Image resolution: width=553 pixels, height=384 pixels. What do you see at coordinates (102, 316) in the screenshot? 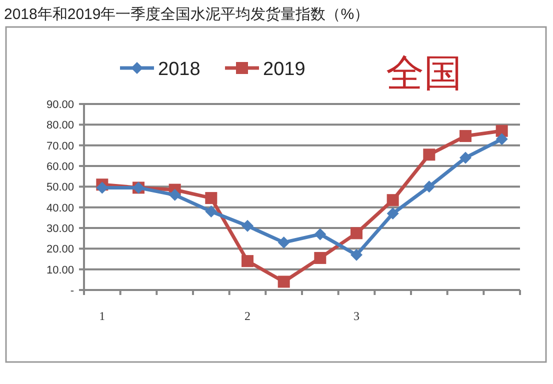
I see `x-tick-label: 1` at bounding box center [102, 316].